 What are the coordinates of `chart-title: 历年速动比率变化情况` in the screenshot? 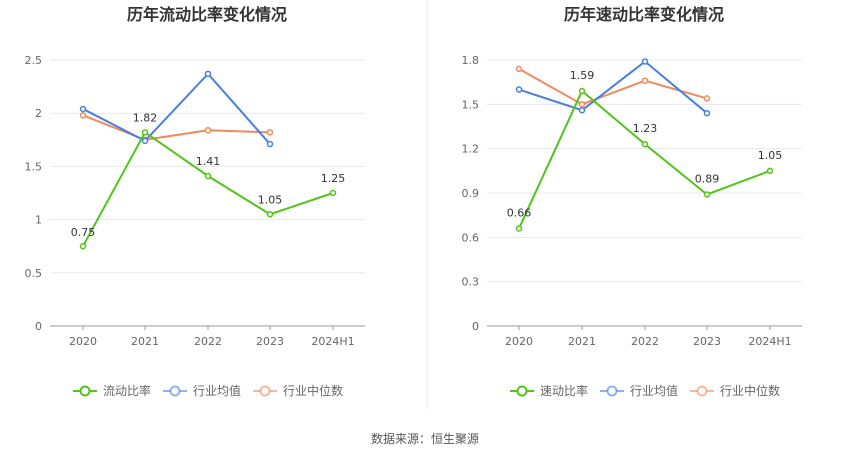 It's located at (644, 14).